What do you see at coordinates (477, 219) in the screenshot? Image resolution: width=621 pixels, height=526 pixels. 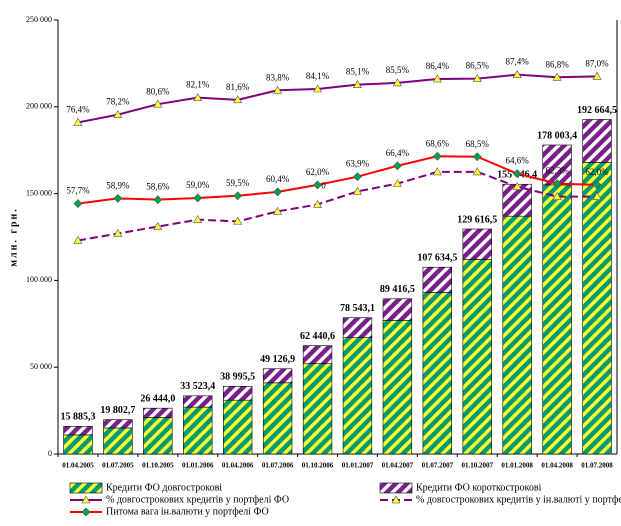 I see `total-label: 129 616,5` at bounding box center [477, 219].